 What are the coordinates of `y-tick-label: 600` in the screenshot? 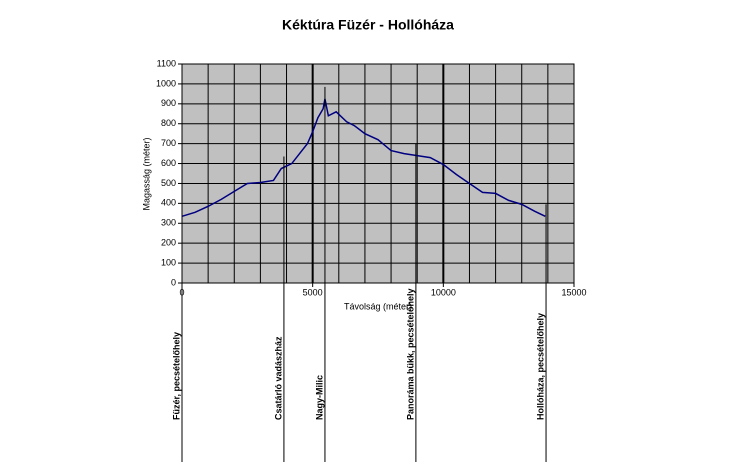 It's located at (168, 163).